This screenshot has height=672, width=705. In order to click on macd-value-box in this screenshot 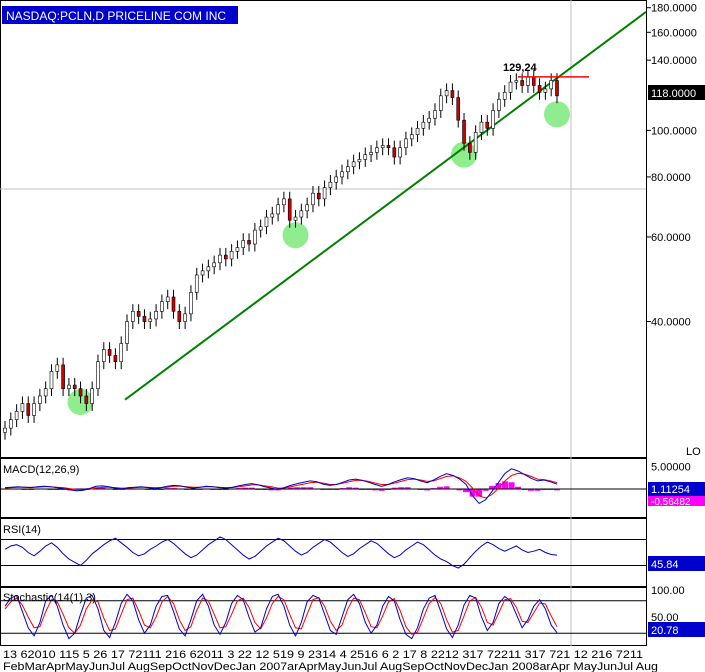, I will do `click(676, 489)`.